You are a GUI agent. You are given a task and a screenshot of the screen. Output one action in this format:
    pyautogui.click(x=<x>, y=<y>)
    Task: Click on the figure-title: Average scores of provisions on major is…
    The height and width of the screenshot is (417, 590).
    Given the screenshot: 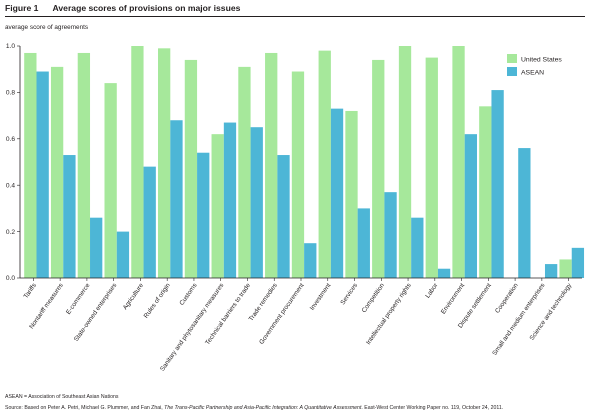 What is the action you would take?
    pyautogui.click(x=146, y=8)
    